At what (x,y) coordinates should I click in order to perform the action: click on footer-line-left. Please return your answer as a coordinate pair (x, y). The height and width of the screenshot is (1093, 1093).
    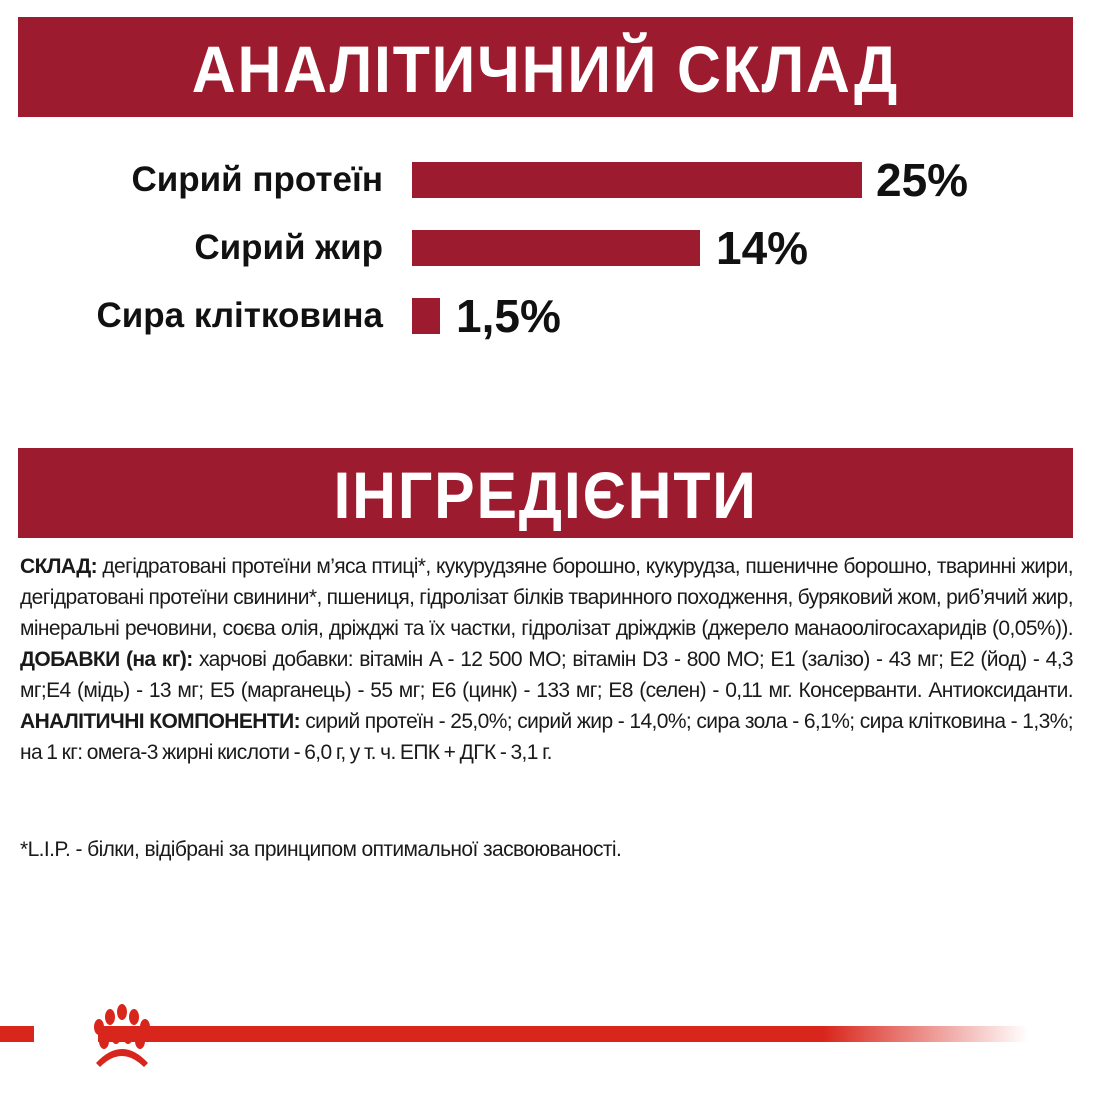
    Looking at the image, I should click on (17, 1034).